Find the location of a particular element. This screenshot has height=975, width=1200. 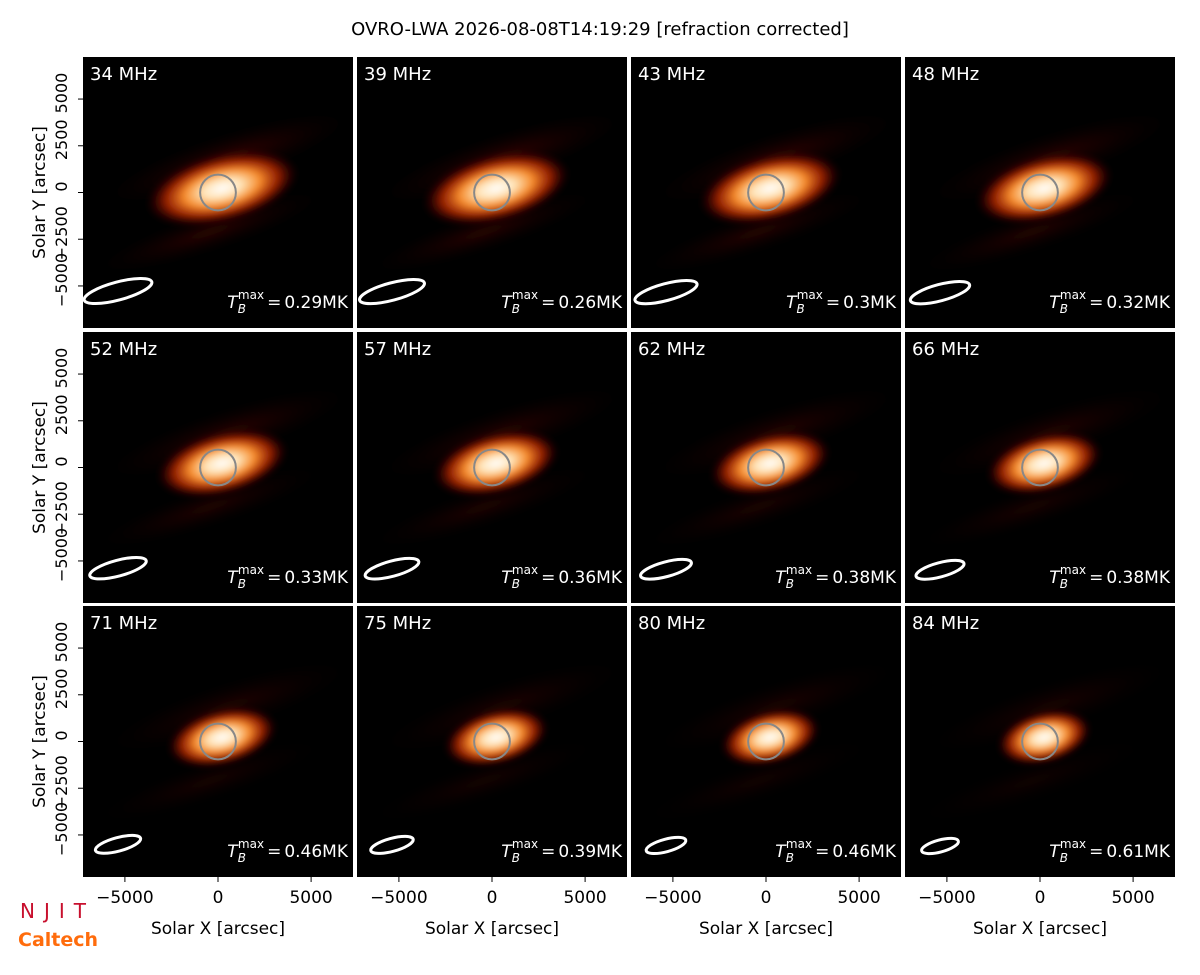

panel-title: 39 MHz is located at coordinates (397, 74).